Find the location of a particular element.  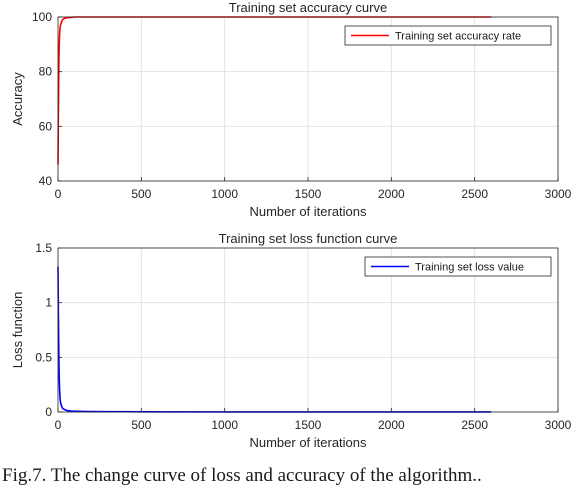

y-tick-label: 0 is located at coordinates (48, 412).